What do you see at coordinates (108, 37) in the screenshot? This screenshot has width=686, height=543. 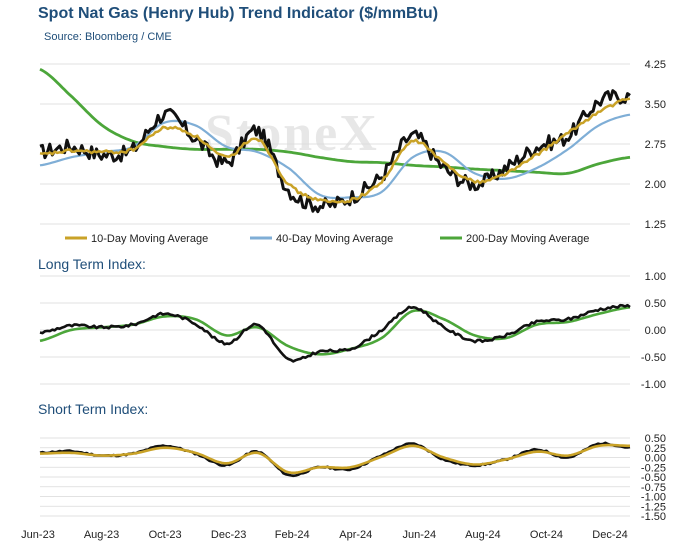 I see `chart-source: Source: Bloomberg / CME` at bounding box center [108, 37].